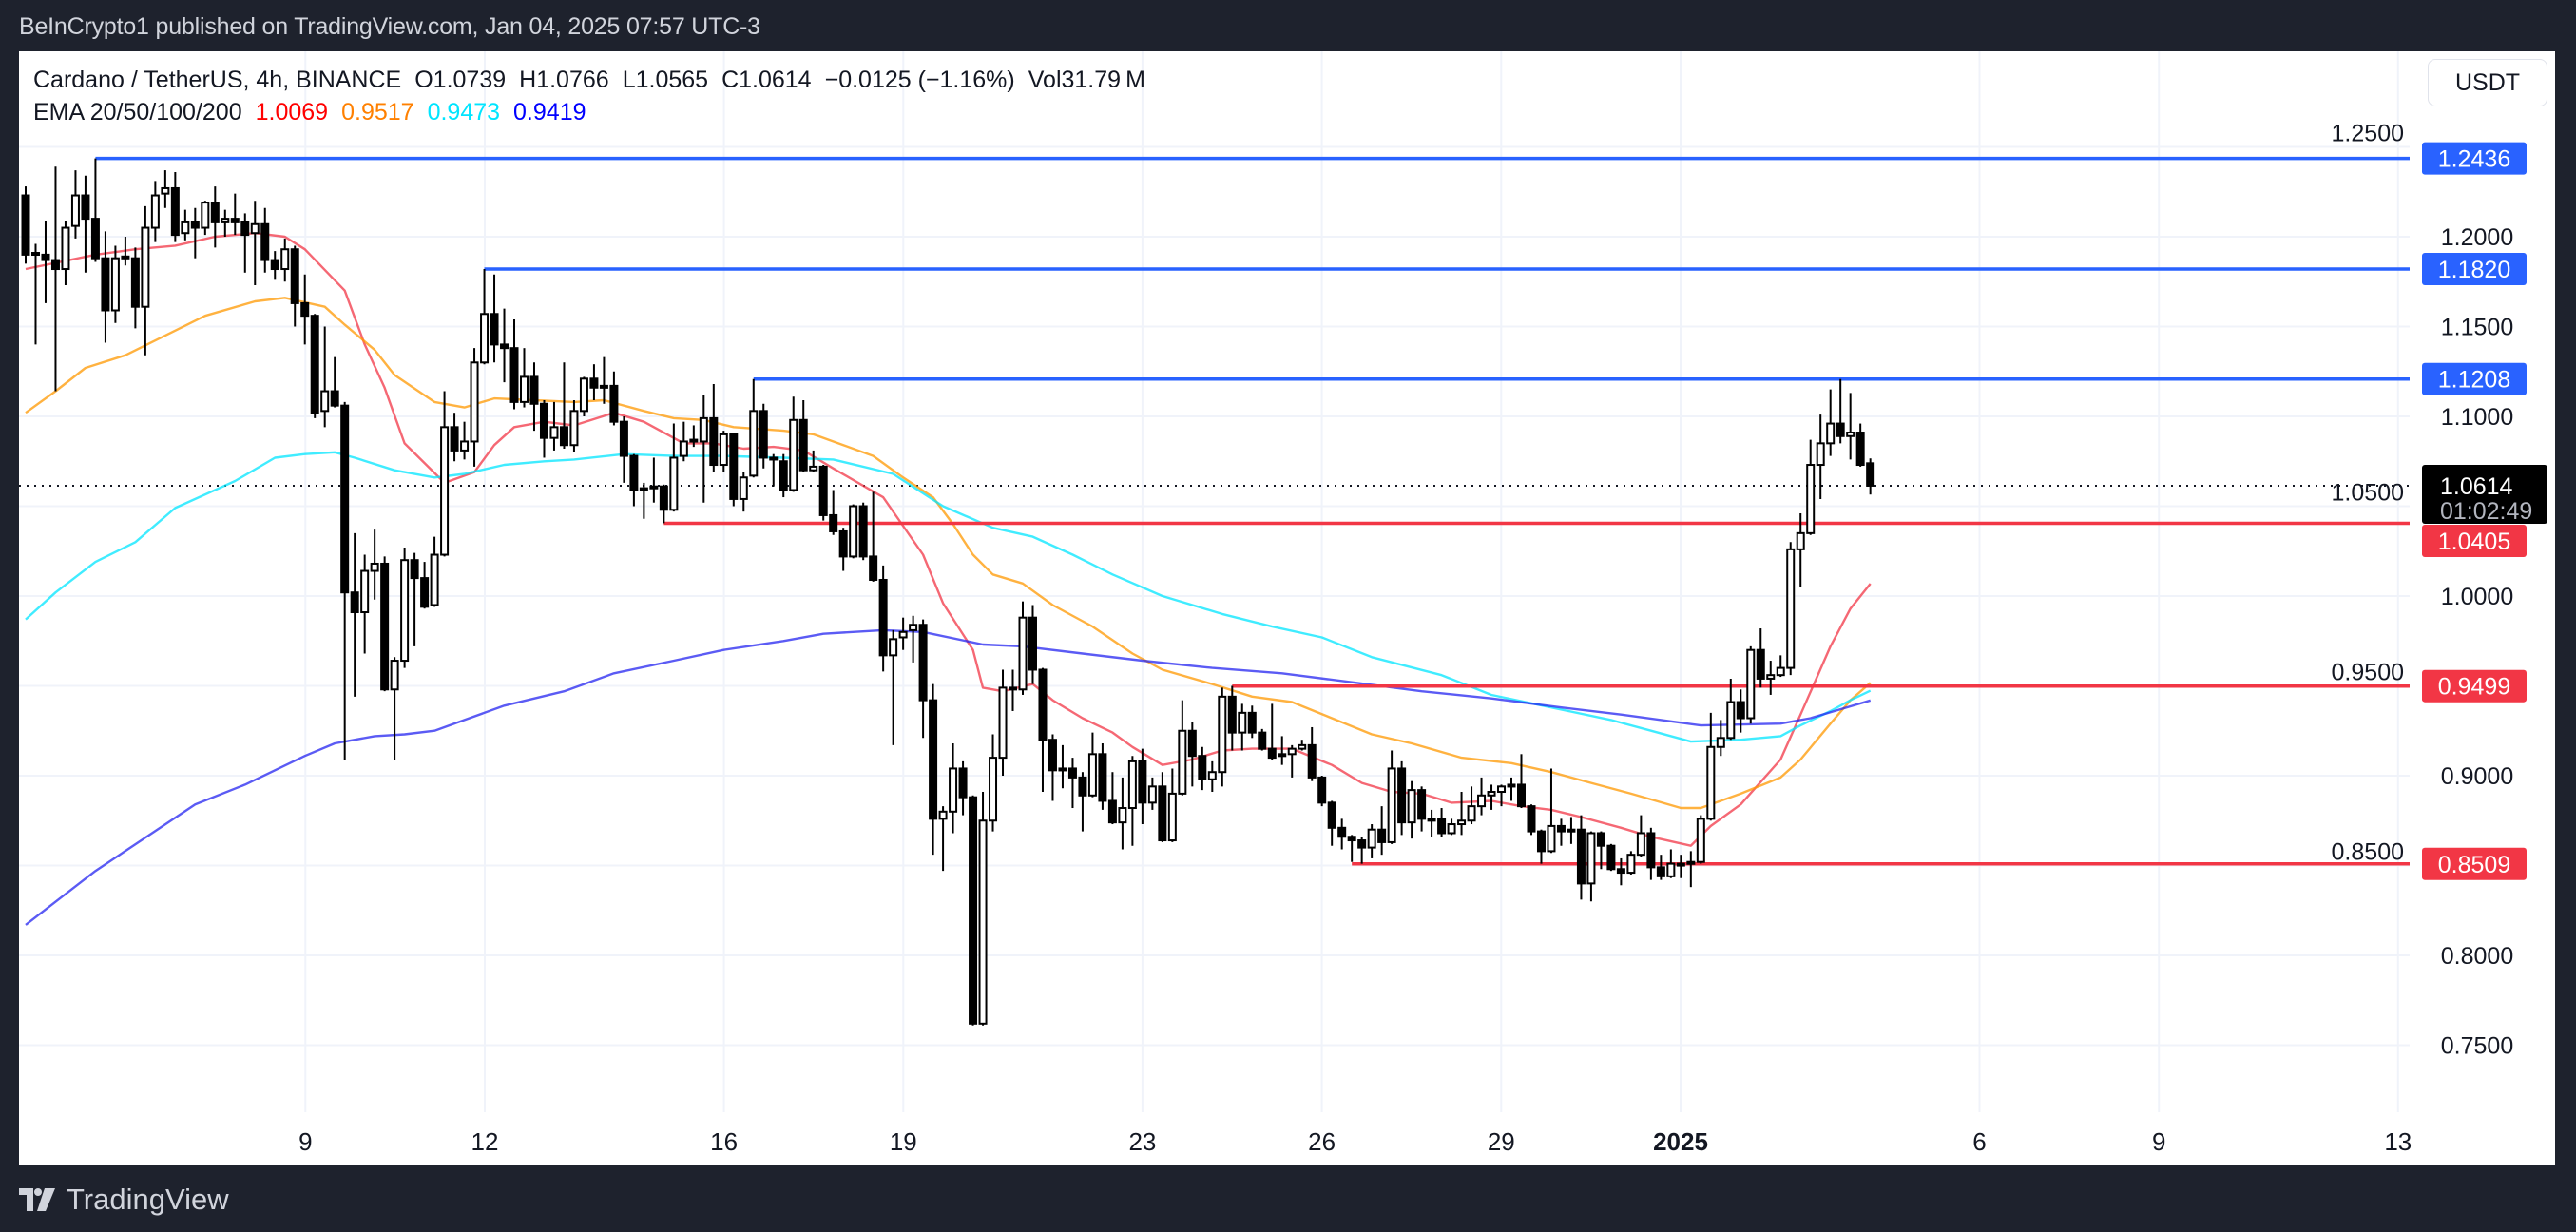  Describe the element at coordinates (148, 1199) in the screenshot. I see `brand-name: TradingView` at that location.